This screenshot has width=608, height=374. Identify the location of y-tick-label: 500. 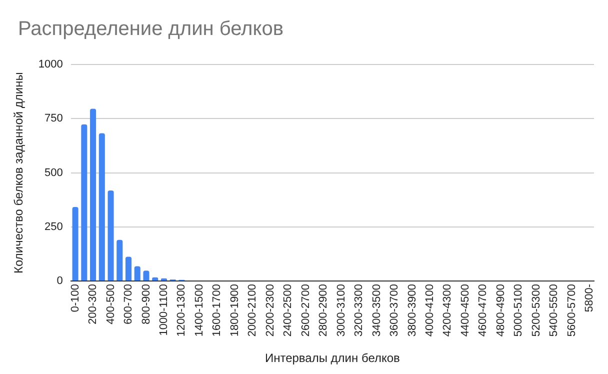
(53, 172).